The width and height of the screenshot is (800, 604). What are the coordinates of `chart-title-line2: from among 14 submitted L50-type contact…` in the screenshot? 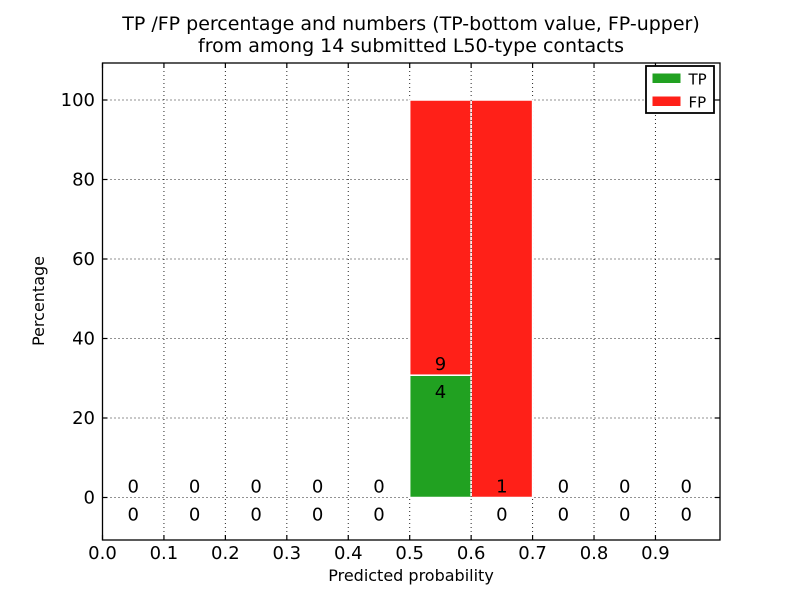 It's located at (411, 46).